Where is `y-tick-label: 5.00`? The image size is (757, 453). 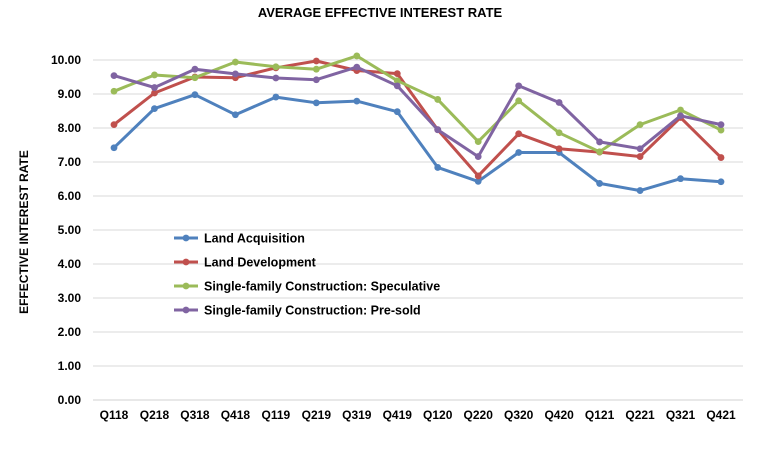 y-tick-label: 5.00 is located at coordinates (70, 230).